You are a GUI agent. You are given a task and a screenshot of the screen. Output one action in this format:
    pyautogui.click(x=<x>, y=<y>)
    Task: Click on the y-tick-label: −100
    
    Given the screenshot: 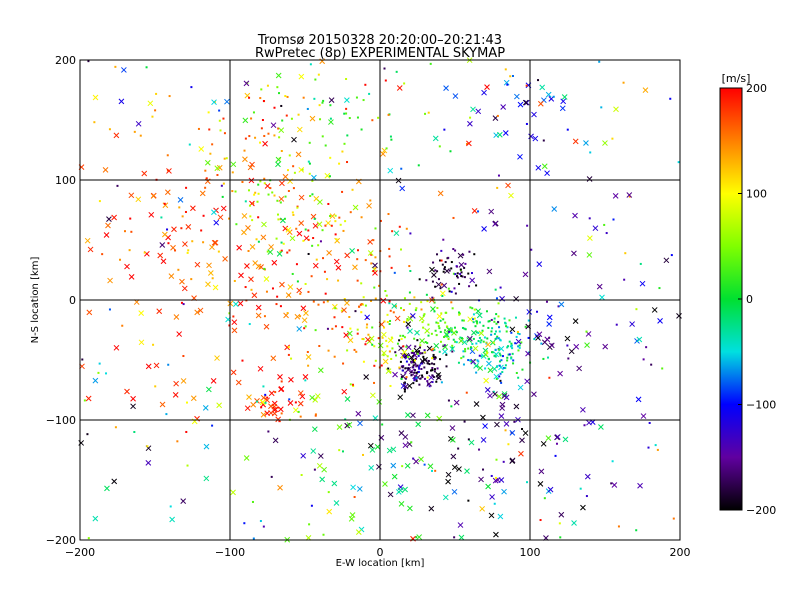 What is the action you would take?
    pyautogui.click(x=61, y=420)
    